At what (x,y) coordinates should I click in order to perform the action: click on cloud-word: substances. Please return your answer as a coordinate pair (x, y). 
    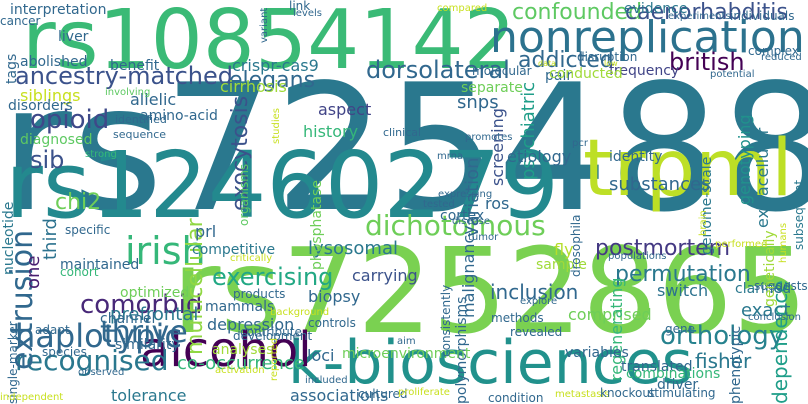
    Looking at the image, I should click on (660, 184).